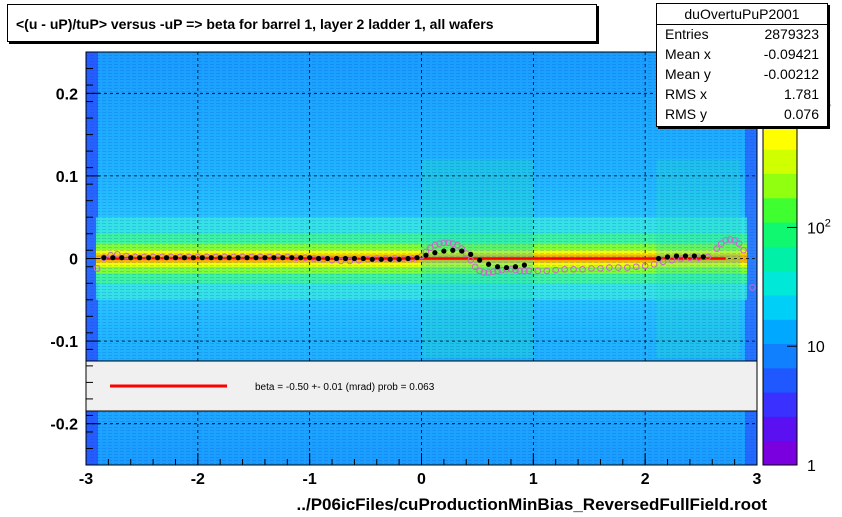  Describe the element at coordinates (198, 479) in the screenshot. I see `x-tick-label: -2` at that location.